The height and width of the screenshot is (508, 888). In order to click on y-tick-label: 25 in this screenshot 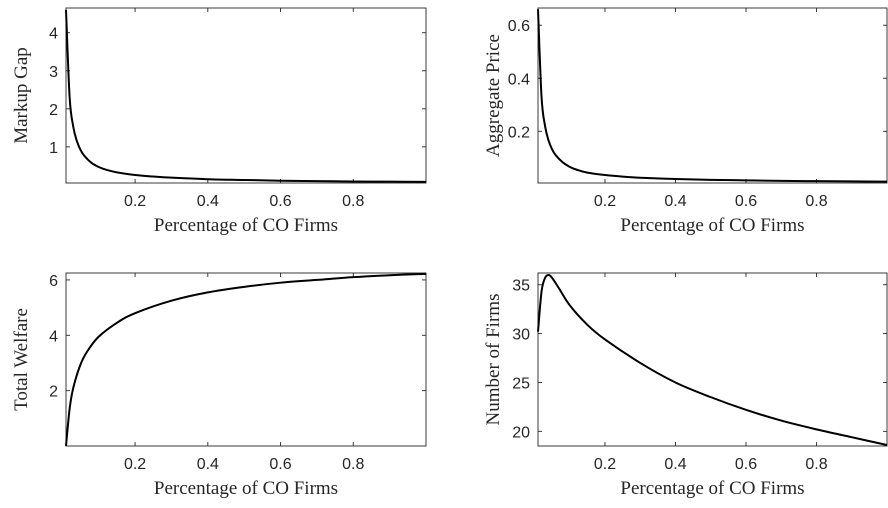, I will do `click(521, 383)`.